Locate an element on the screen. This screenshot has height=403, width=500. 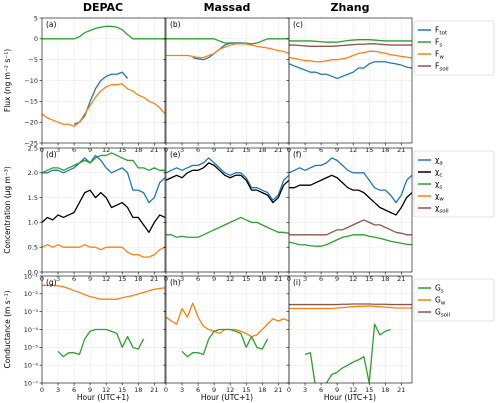
y-tick-label: −15 is located at coordinates (31, 102).